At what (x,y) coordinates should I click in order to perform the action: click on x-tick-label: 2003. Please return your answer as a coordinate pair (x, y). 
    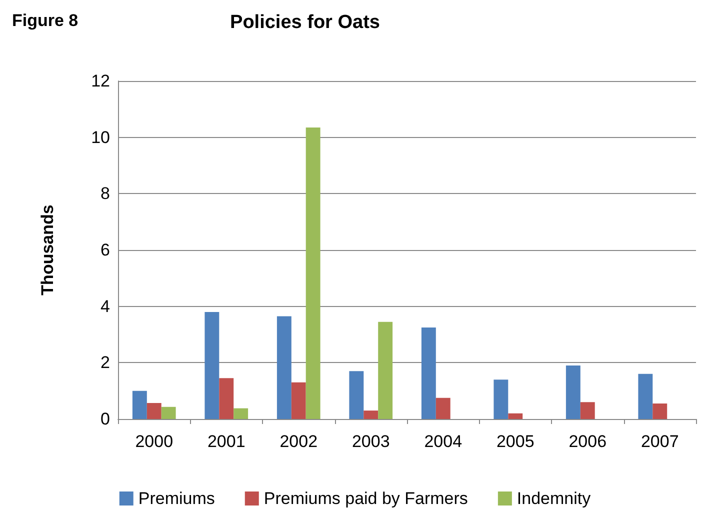
    Looking at the image, I should click on (371, 441).